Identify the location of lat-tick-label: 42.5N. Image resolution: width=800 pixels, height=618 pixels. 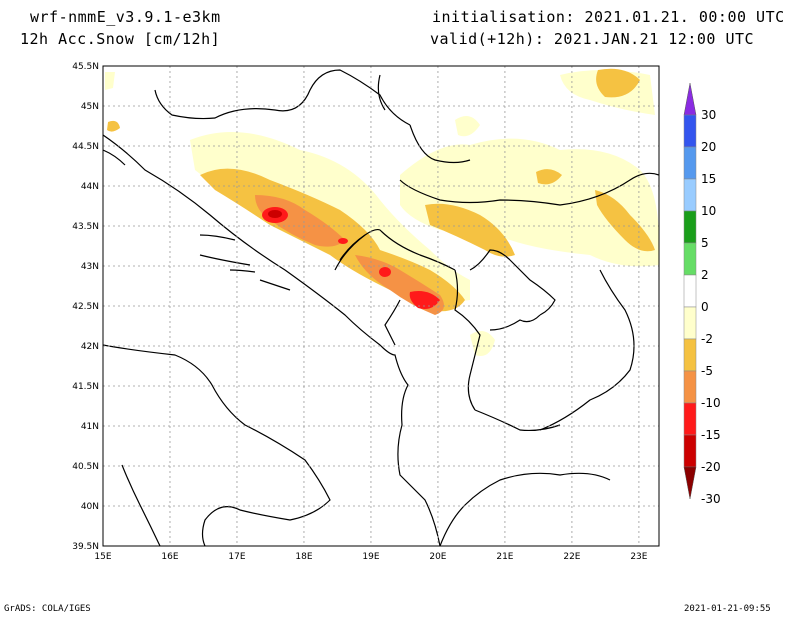
(85, 307).